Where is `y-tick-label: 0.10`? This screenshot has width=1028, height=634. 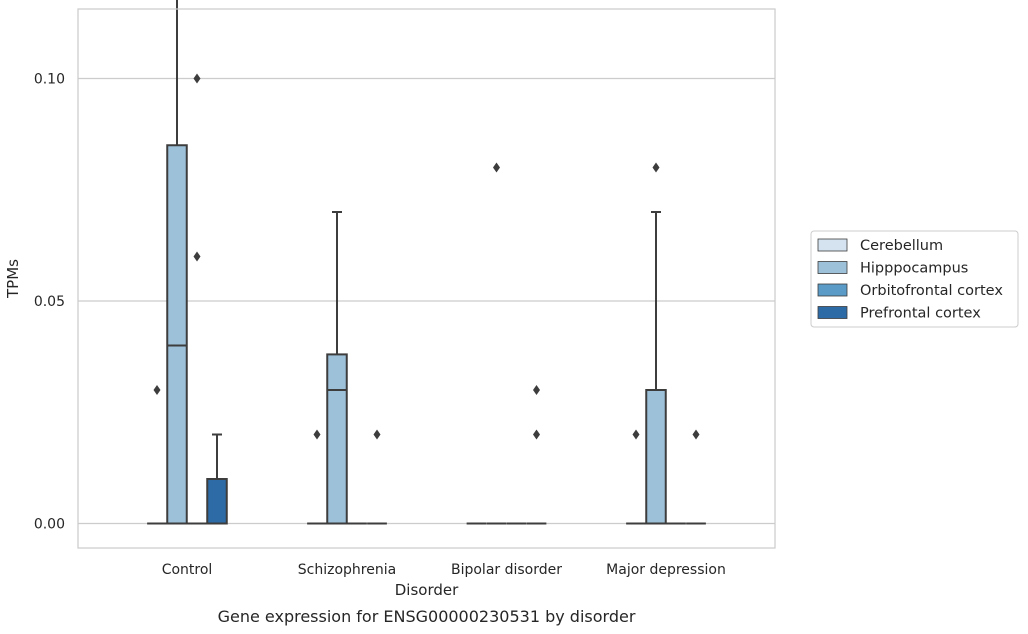
y-tick-label: 0.10 is located at coordinates (49, 80).